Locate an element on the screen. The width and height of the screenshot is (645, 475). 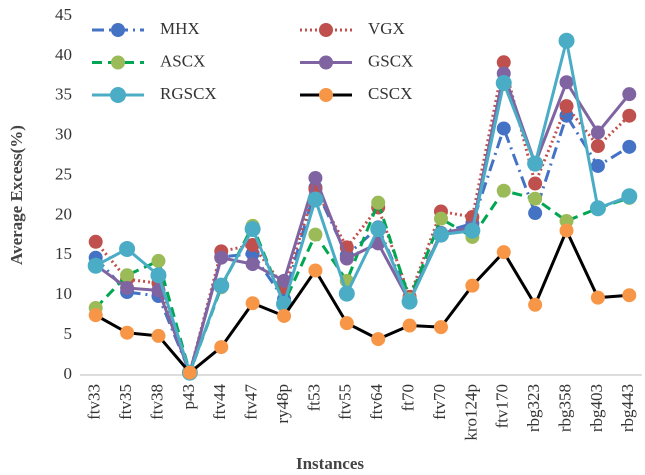
y-tick-label: 30 is located at coordinates (63, 134).